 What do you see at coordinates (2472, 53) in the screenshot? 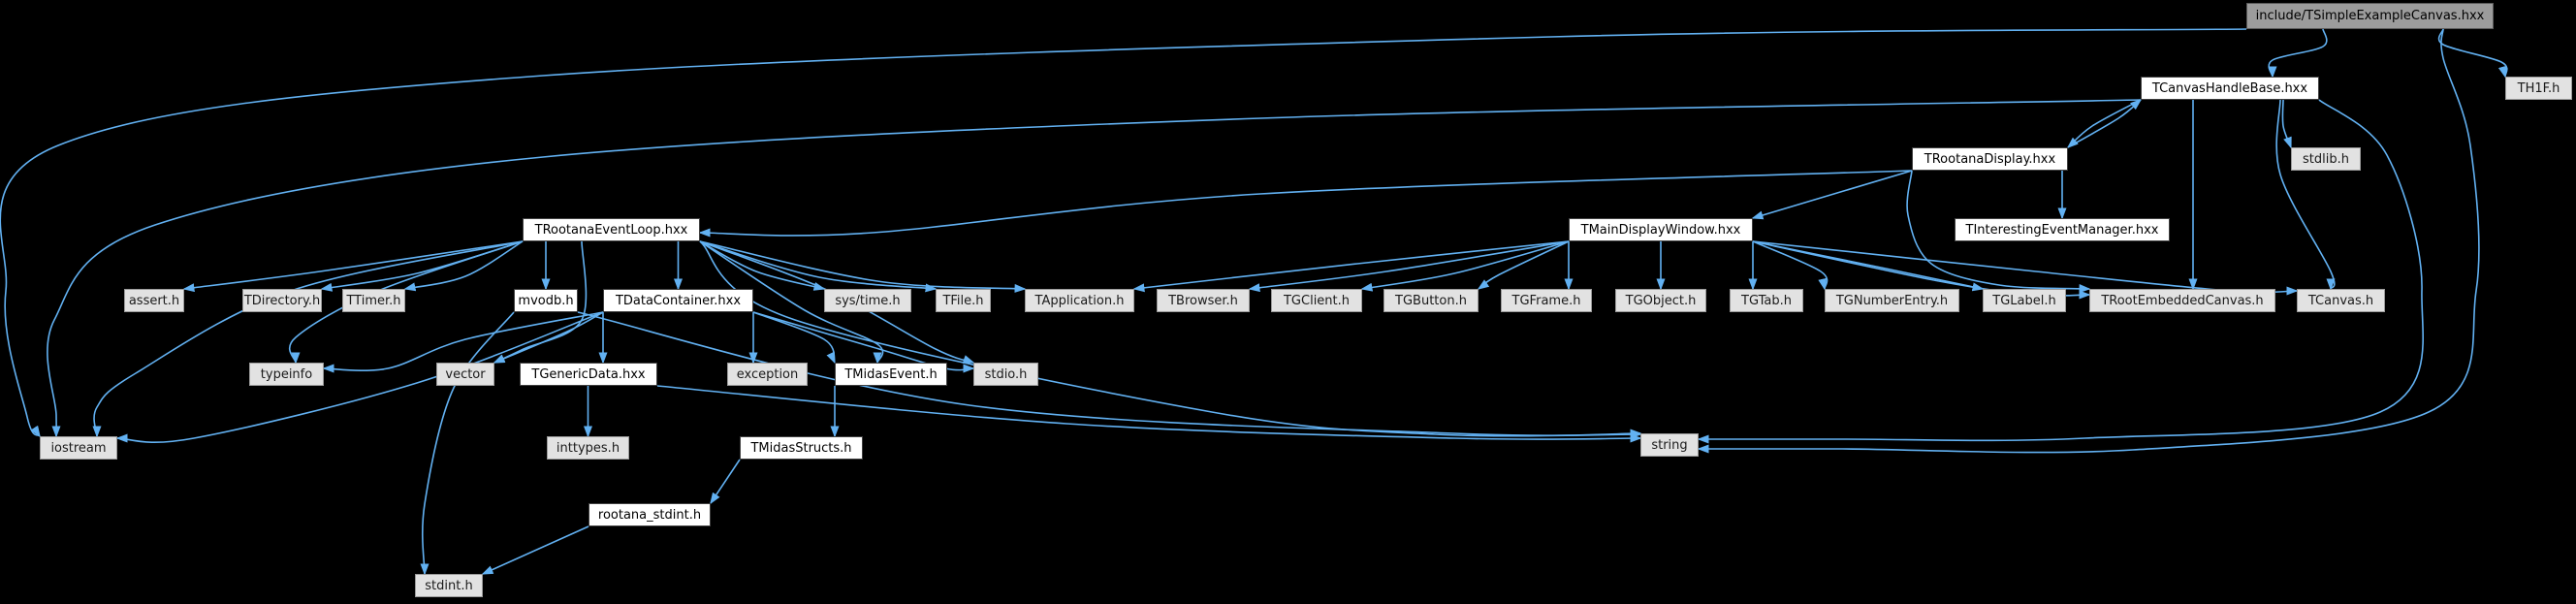
I see `edge-simpleexamplecanvas-th1f` at bounding box center [2472, 53].